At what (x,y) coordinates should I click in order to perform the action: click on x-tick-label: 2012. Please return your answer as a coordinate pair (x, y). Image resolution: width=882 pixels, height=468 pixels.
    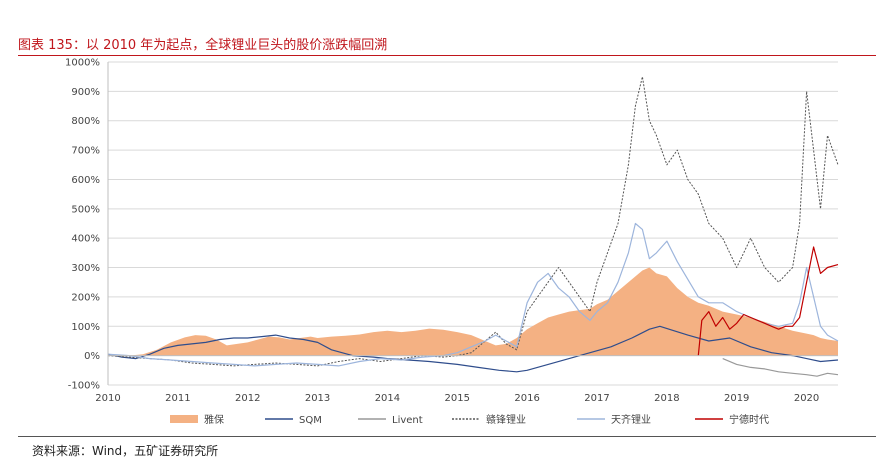
    Looking at the image, I should click on (247, 398).